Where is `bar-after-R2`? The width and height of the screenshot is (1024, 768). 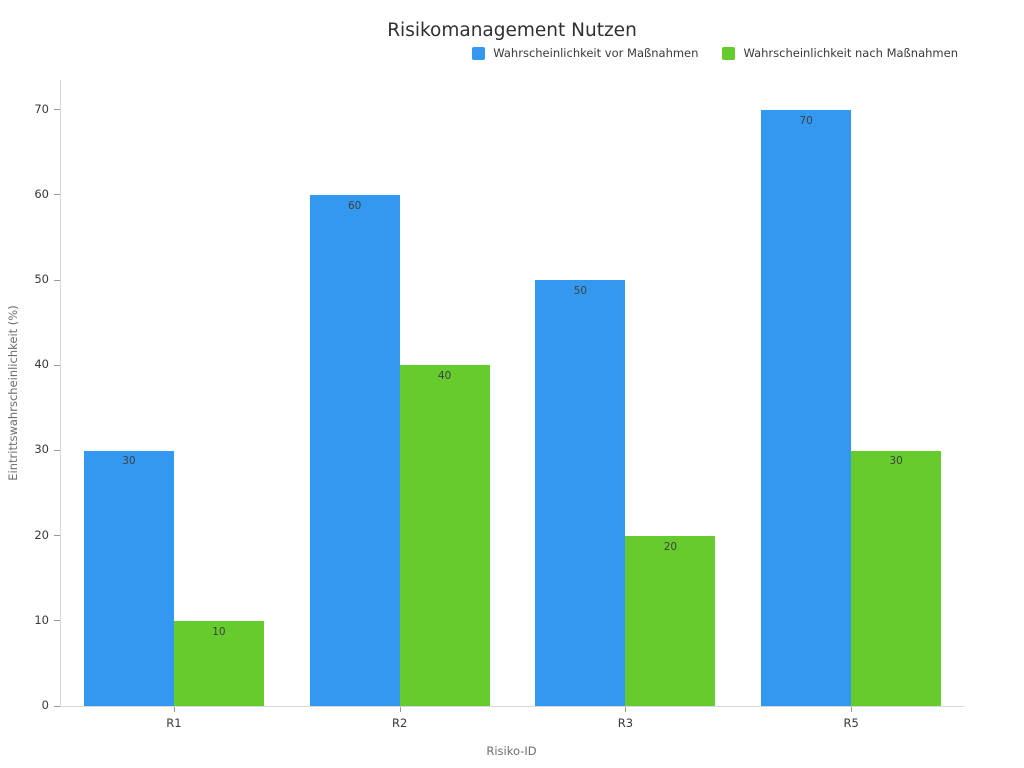
bar-after-R2 is located at coordinates (444, 535).